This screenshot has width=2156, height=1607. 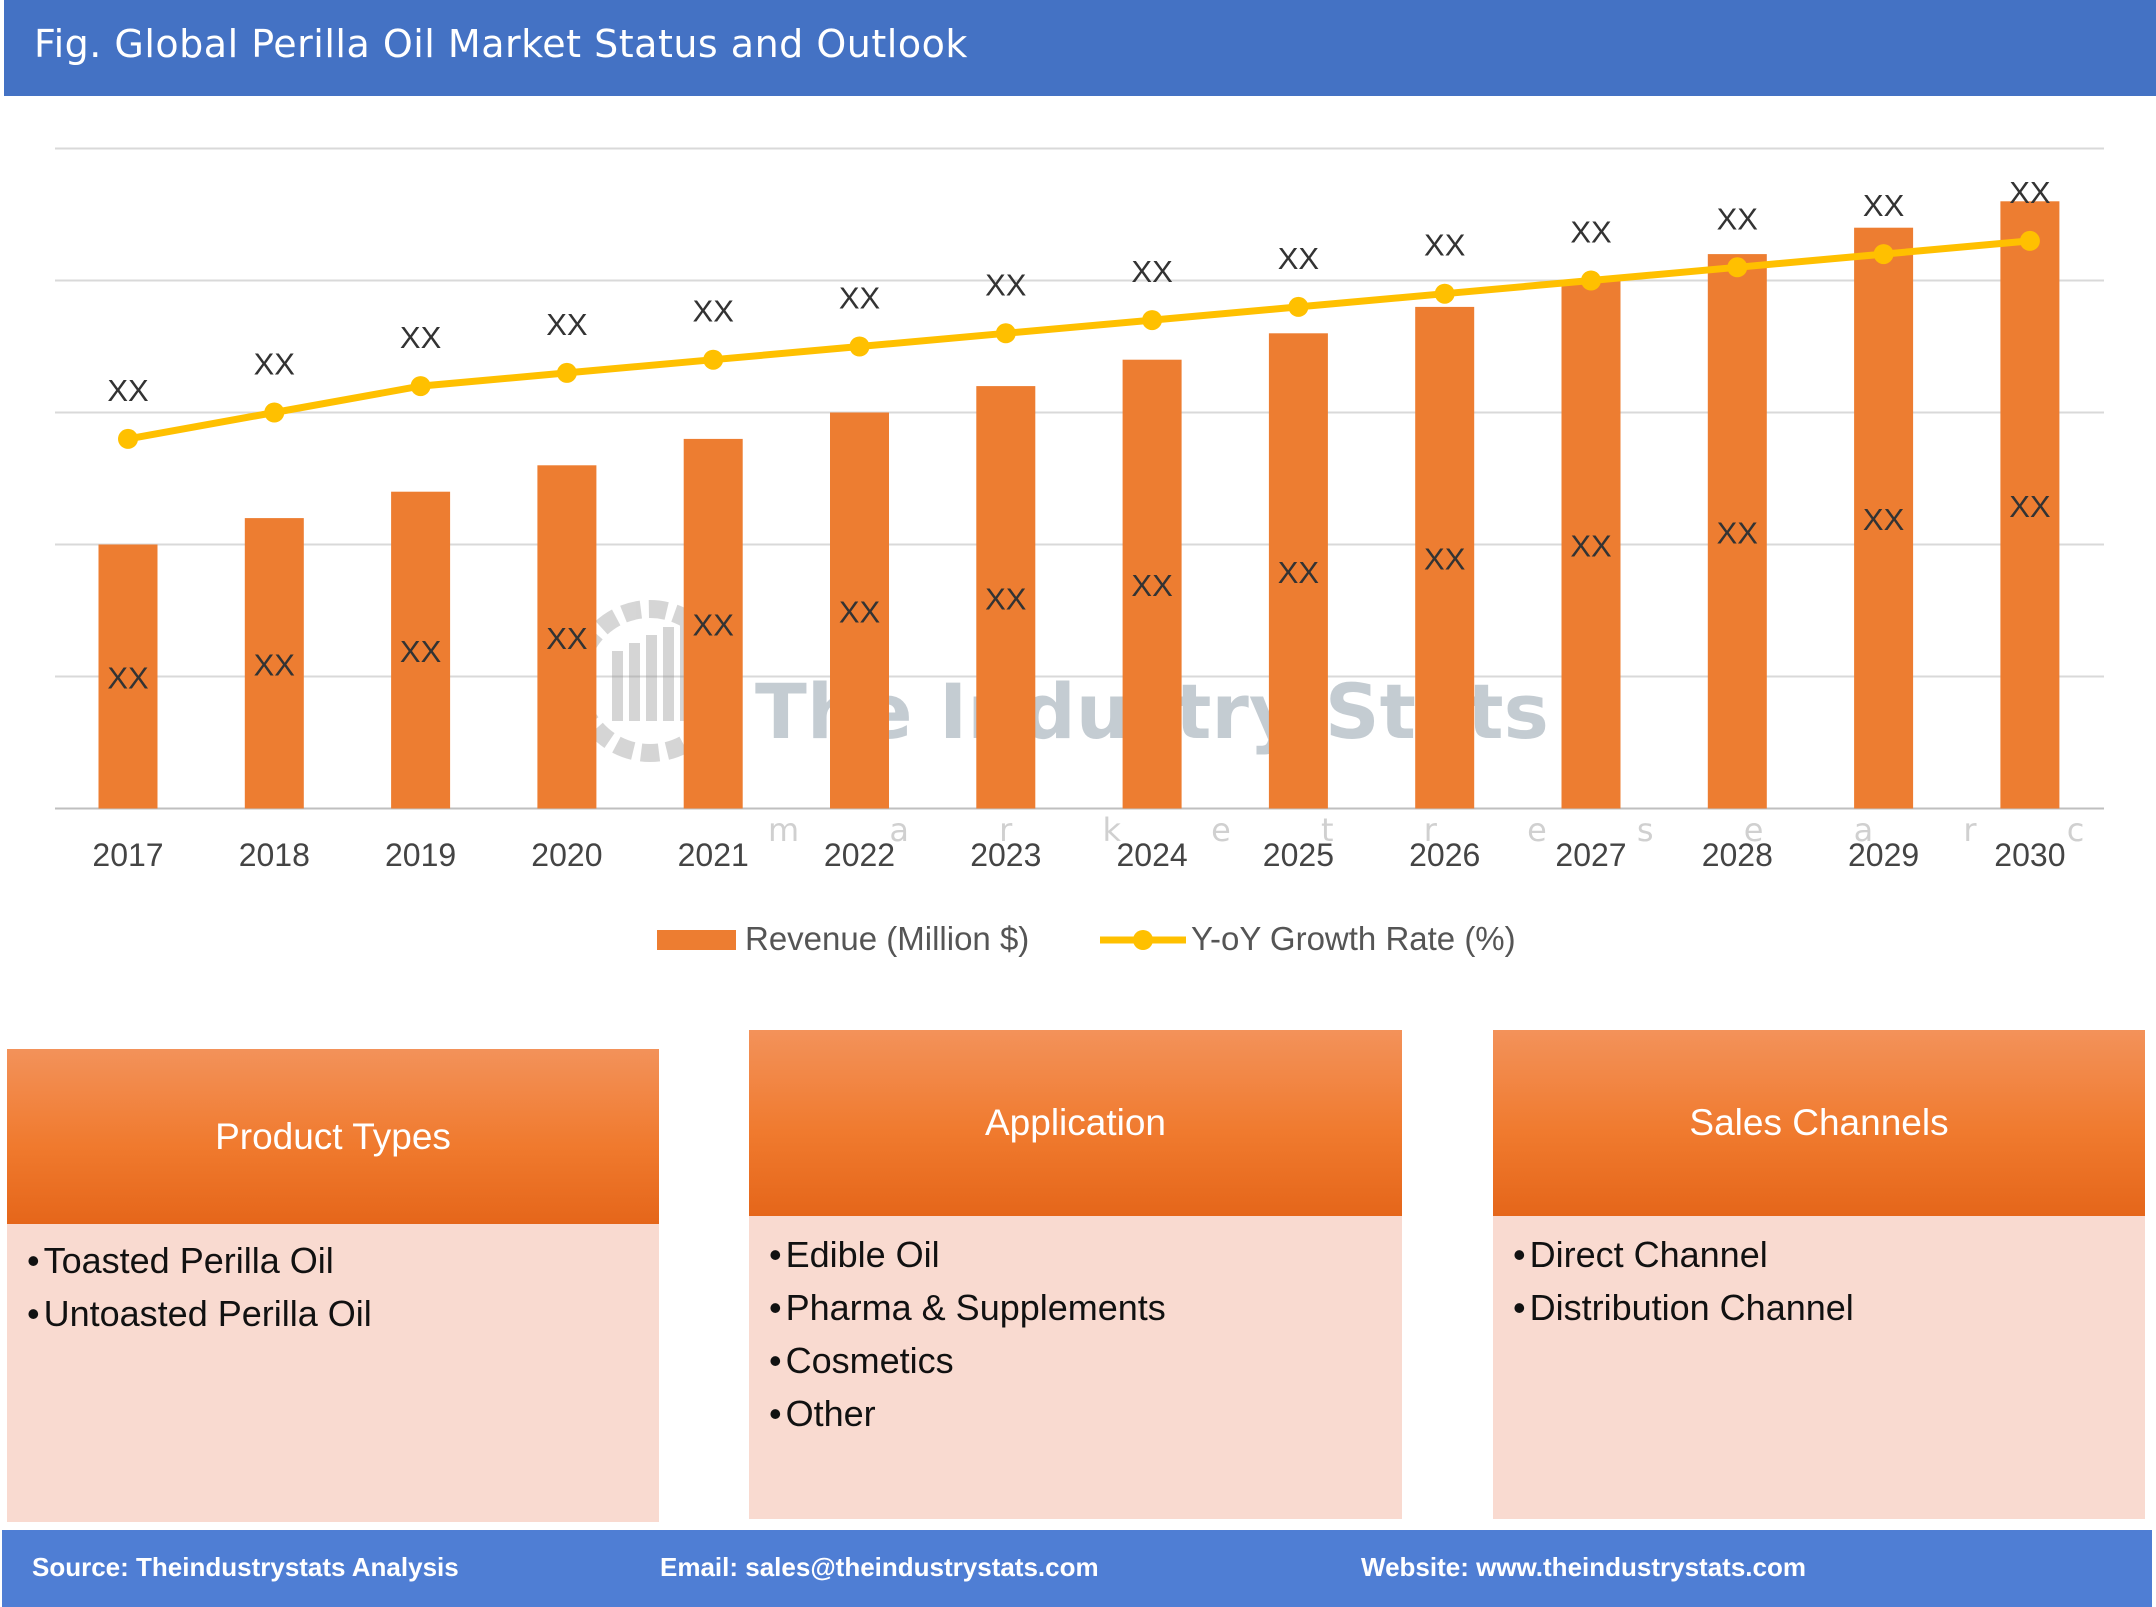 I want to click on x-tick-label: 2029, so click(x=1883, y=855).